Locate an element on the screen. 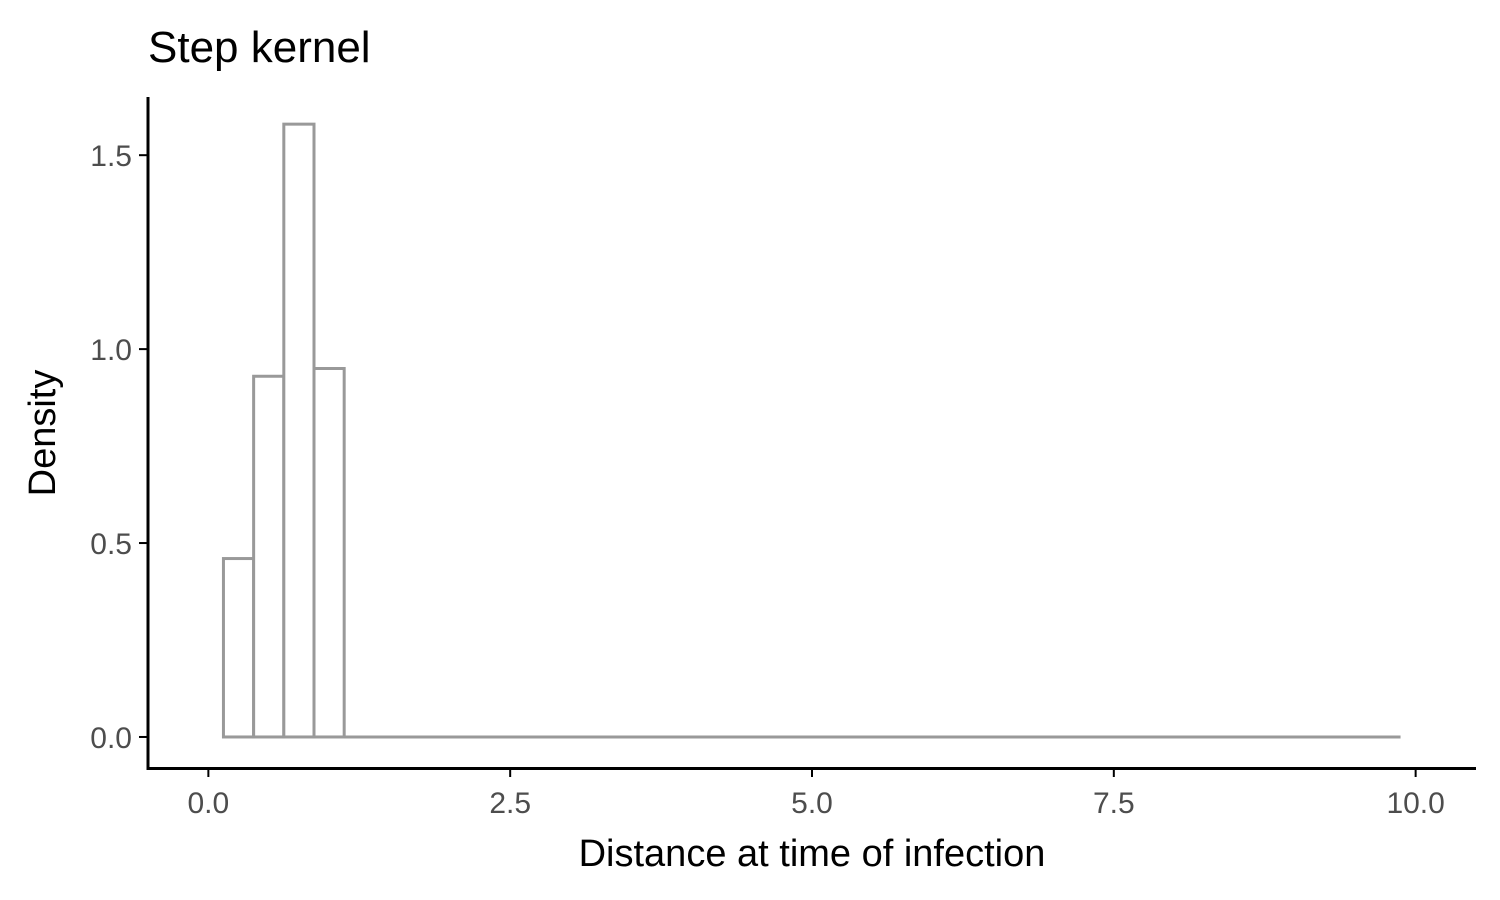 The height and width of the screenshot is (900, 1500). chart-title: Step kernel is located at coordinates (259, 47).